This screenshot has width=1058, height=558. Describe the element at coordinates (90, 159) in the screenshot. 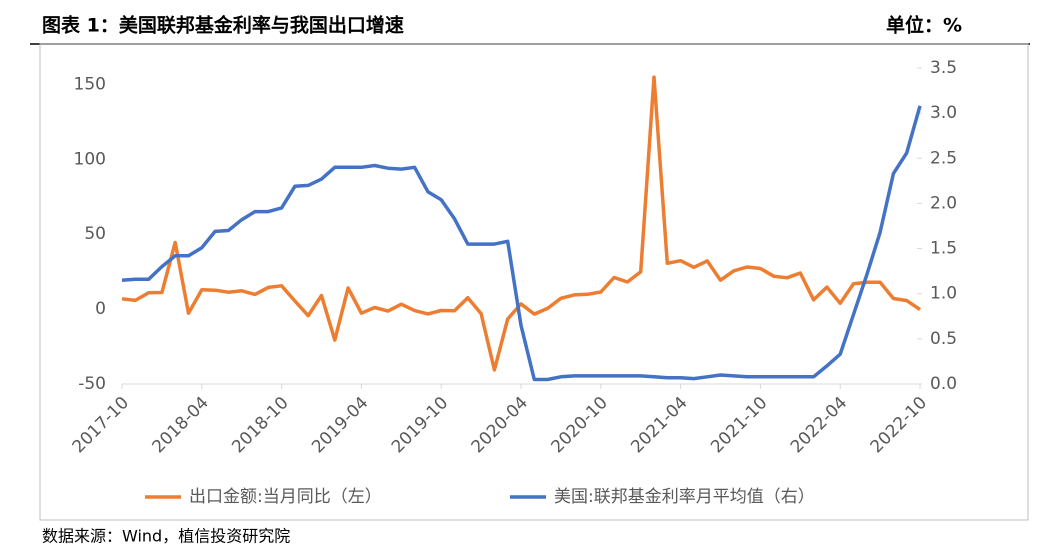

I see `y-tick-label: 100` at that location.